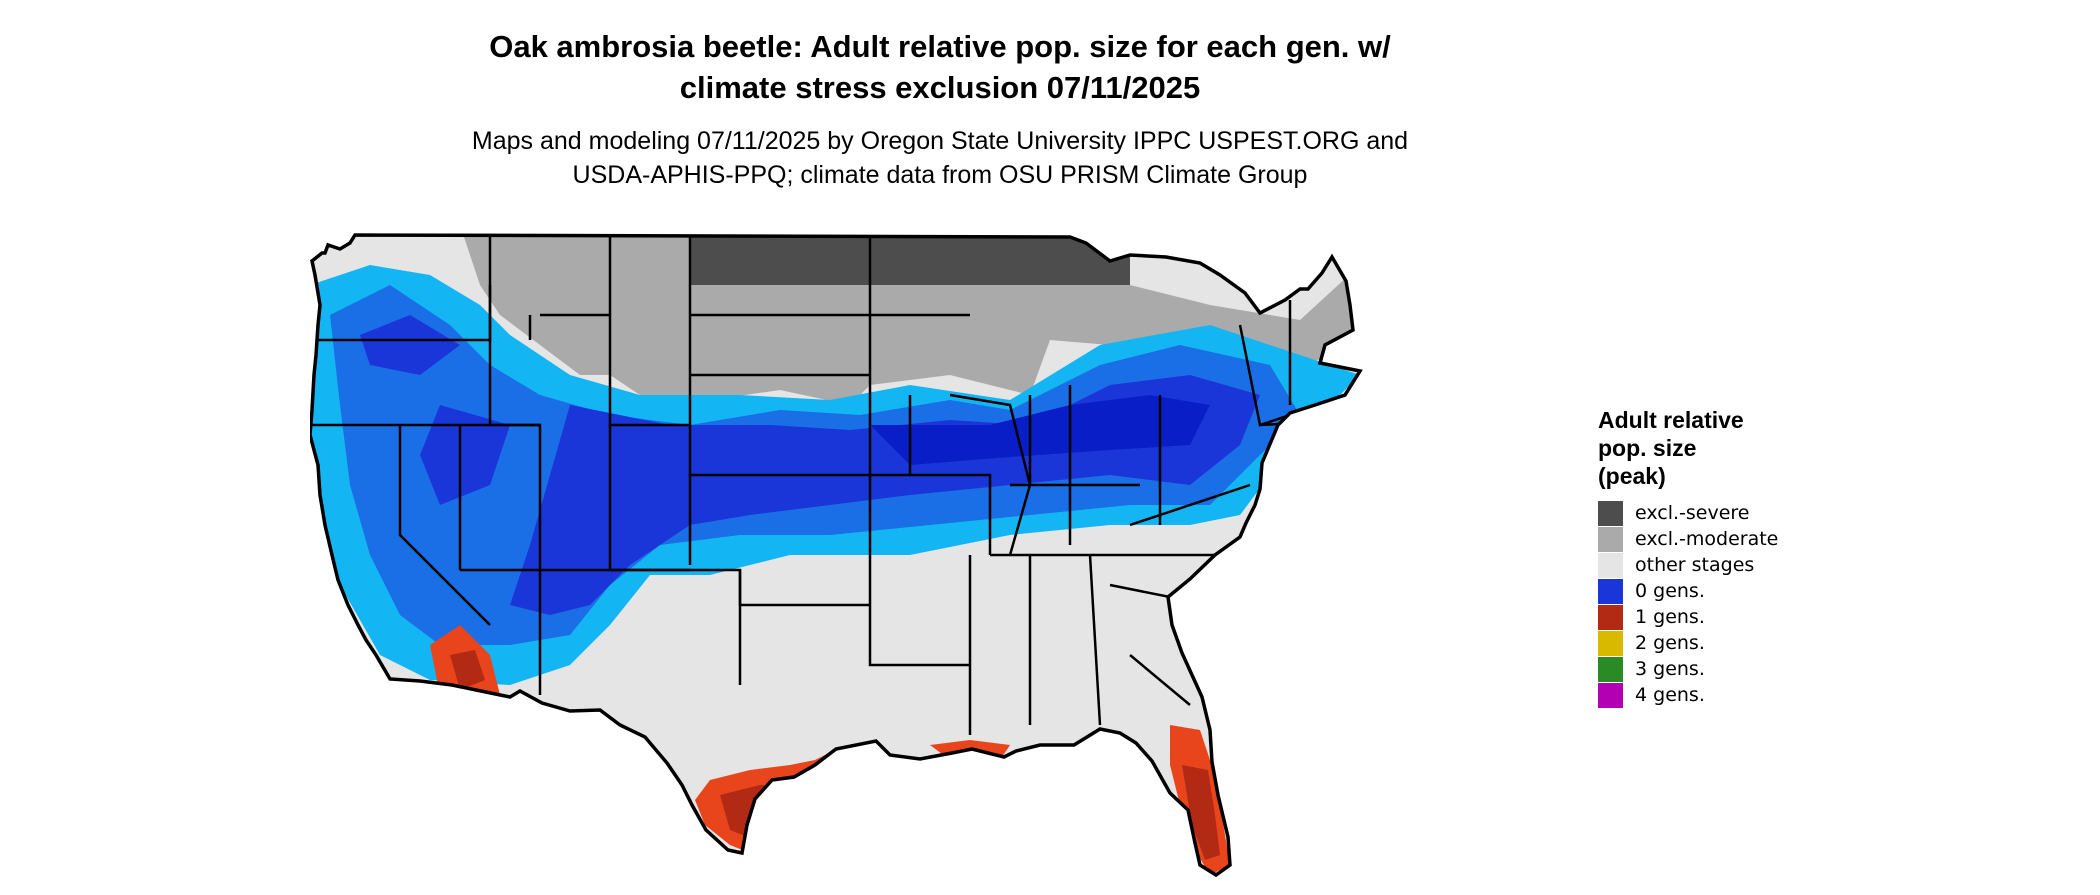 Image resolution: width=2100 pixels, height=895 pixels. What do you see at coordinates (410, 345) in the screenshot?
I see `zone-blue-northwest` at bounding box center [410, 345].